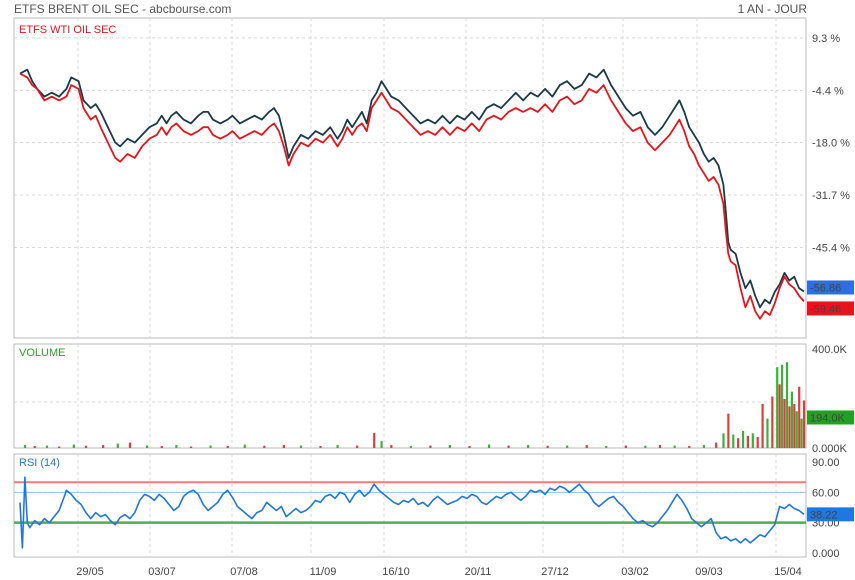 The image size is (855, 580). I want to click on legend-wti: ETFS WTI OIL SEC, so click(67, 30).